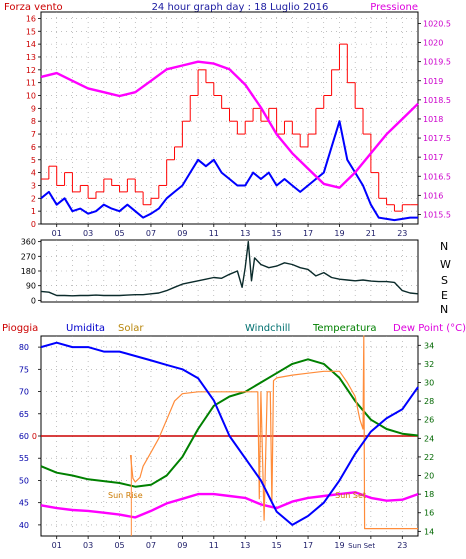 The image size is (466, 559). What do you see at coordinates (444, 295) in the screenshot?
I see `compass-e: E` at bounding box center [444, 295].